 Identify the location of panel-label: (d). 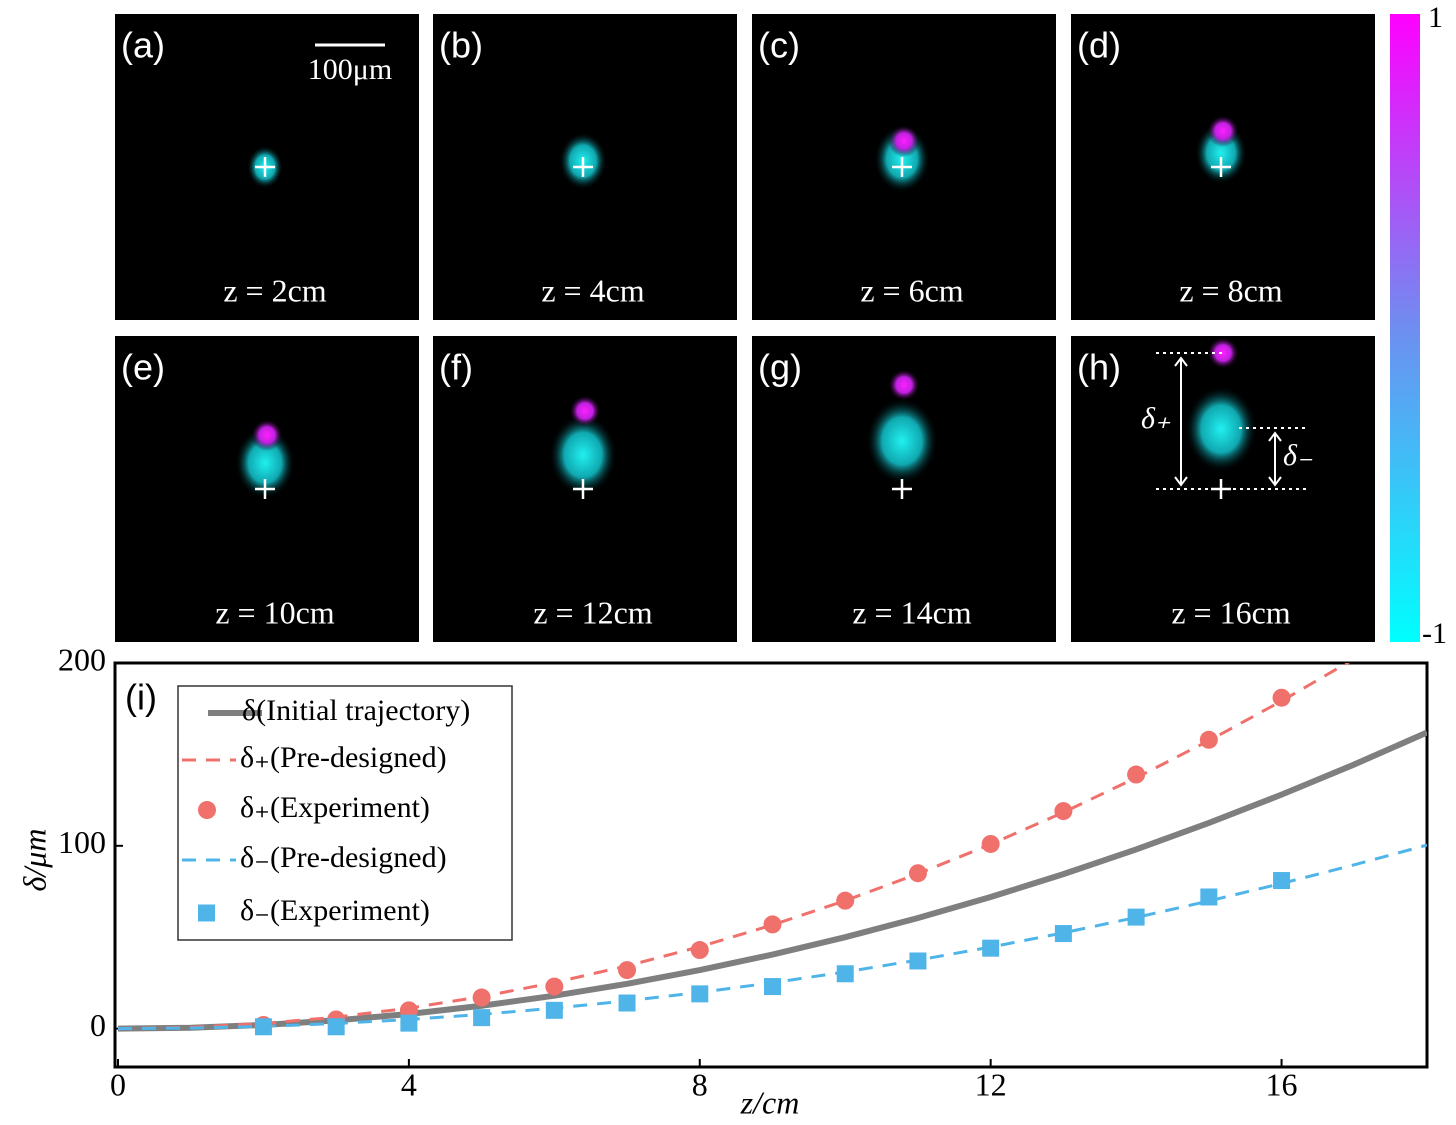
(1099, 45).